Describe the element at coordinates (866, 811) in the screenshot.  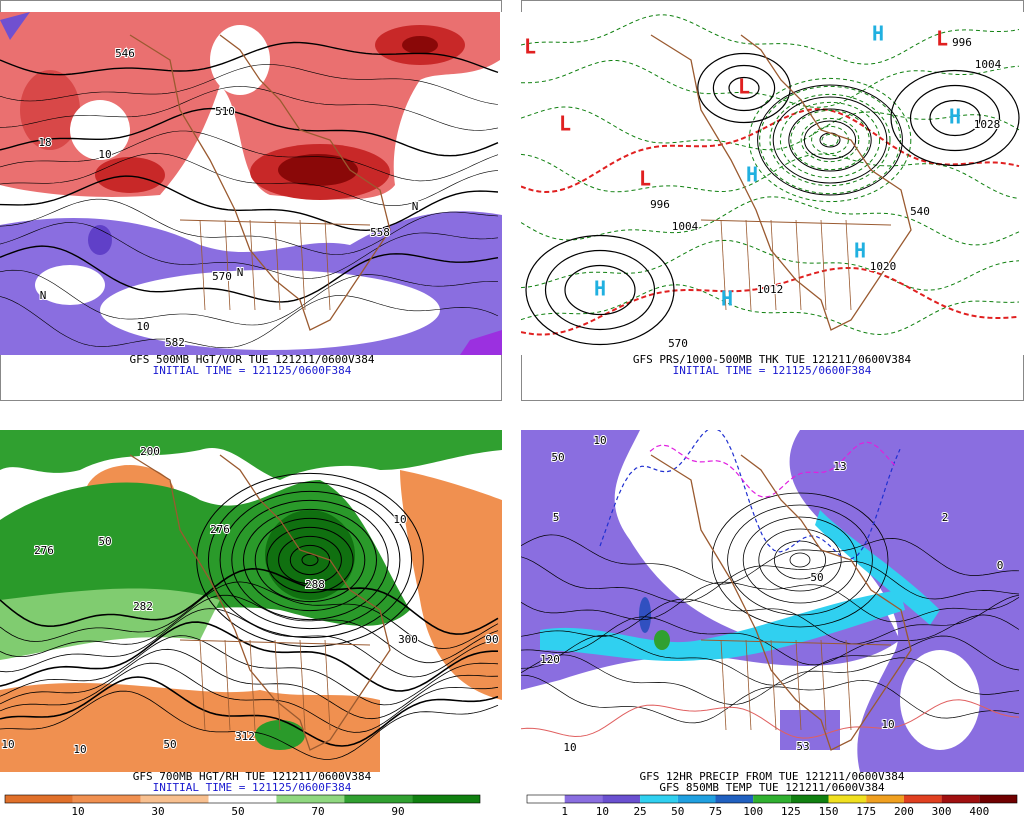
I see `legend-label: 175` at that location.